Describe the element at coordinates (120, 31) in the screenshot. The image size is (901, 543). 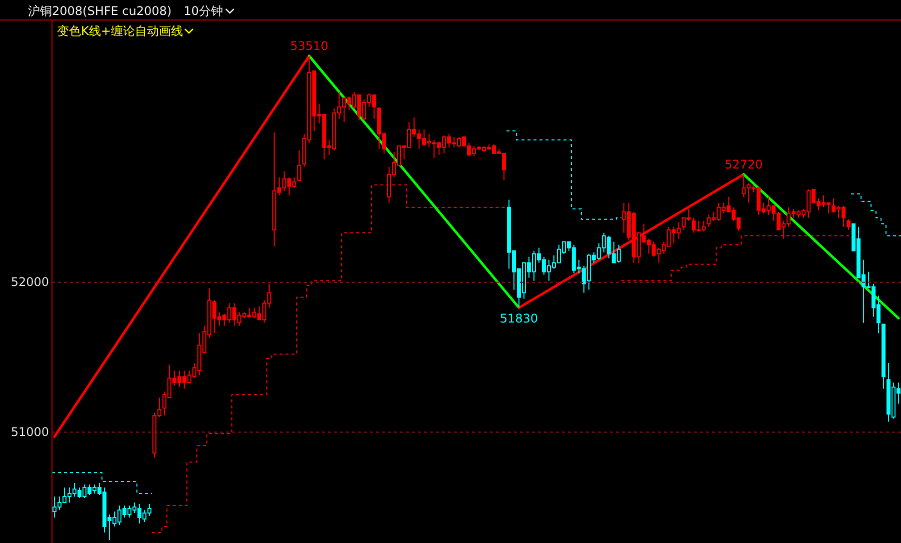
I see `annotation: 变色K线+缠论自动画线` at that location.